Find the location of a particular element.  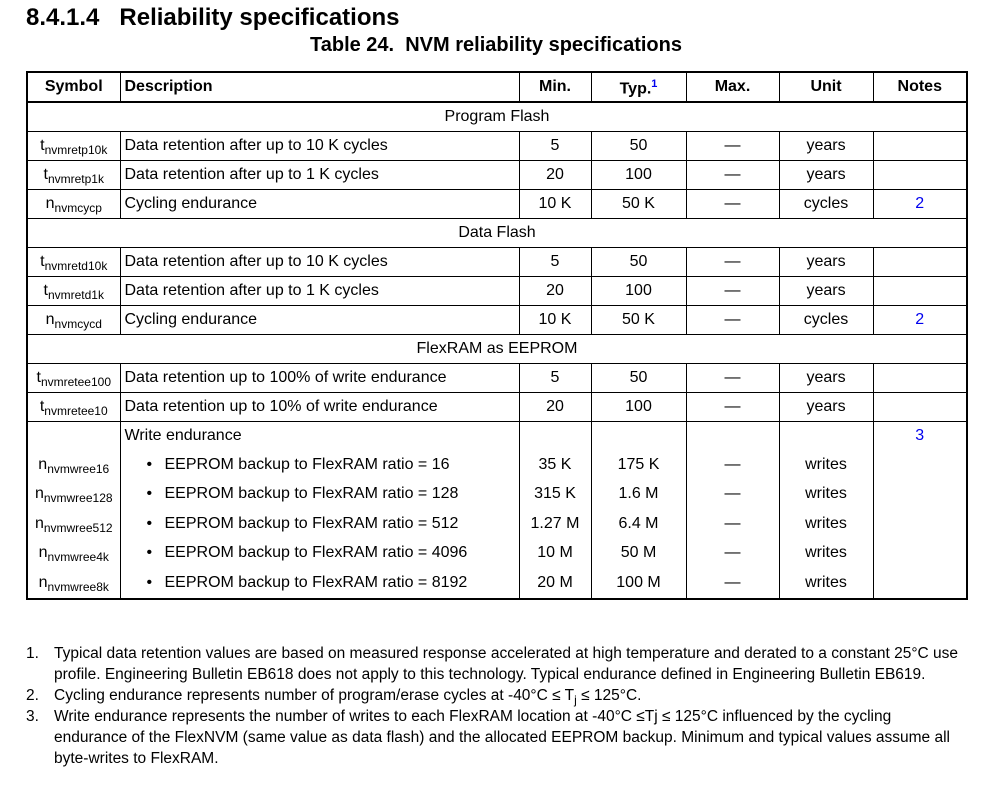

section-row: Data Flash is located at coordinates (497, 233).